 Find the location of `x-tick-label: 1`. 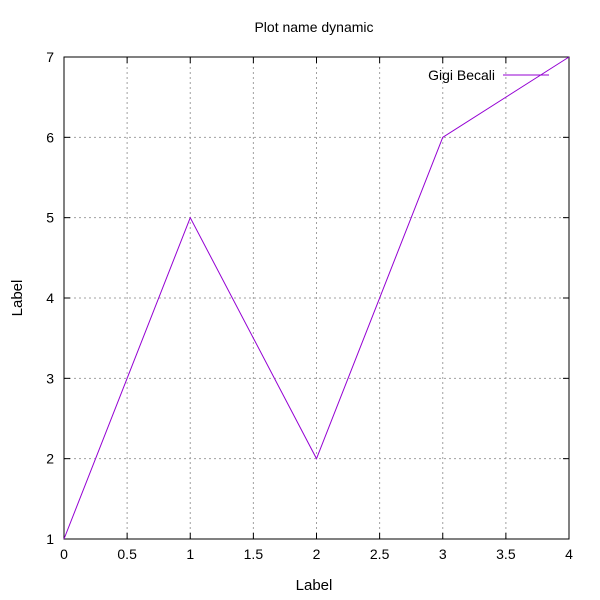

x-tick-label: 1 is located at coordinates (190, 554).